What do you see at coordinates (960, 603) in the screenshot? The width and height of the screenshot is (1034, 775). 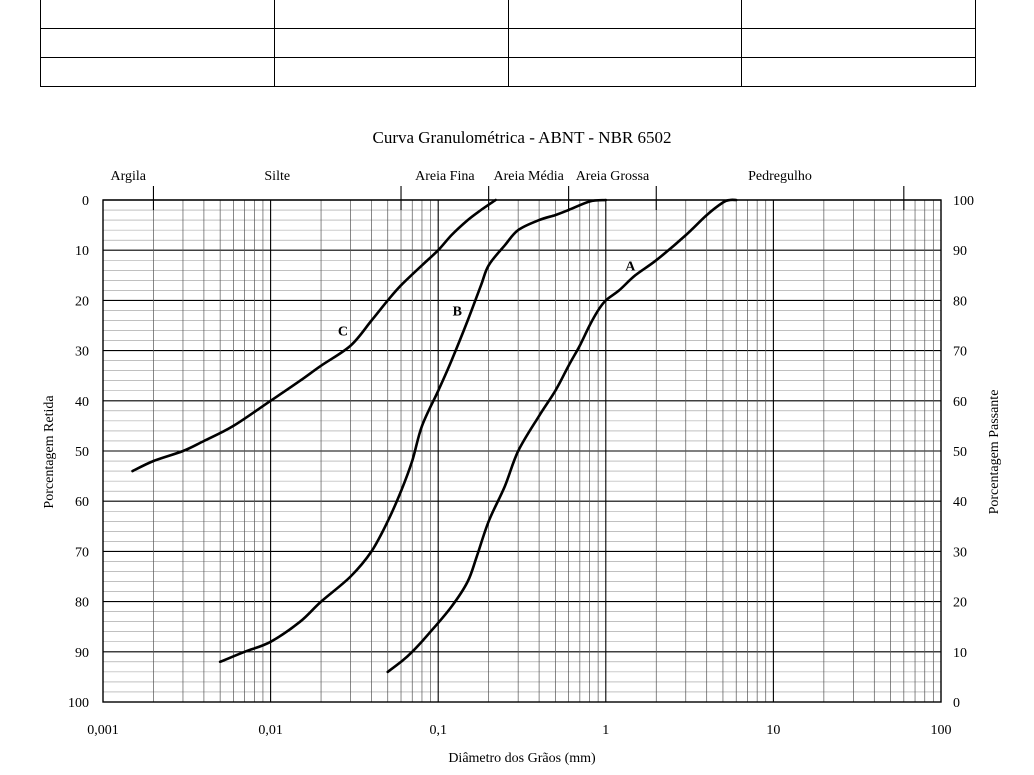 I see `y-tick-label-right: 20` at bounding box center [960, 603].